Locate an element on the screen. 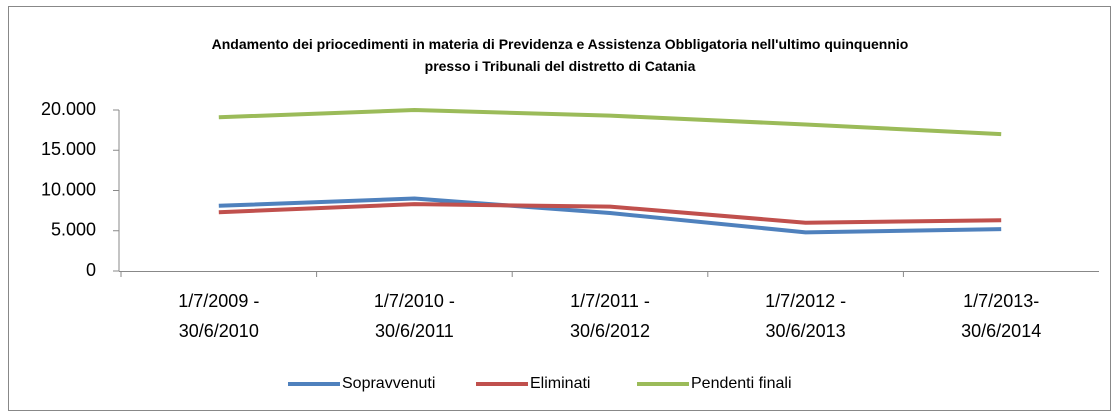  x-tick-label: 1/7/2011 - 30/6/2012 is located at coordinates (610, 316).